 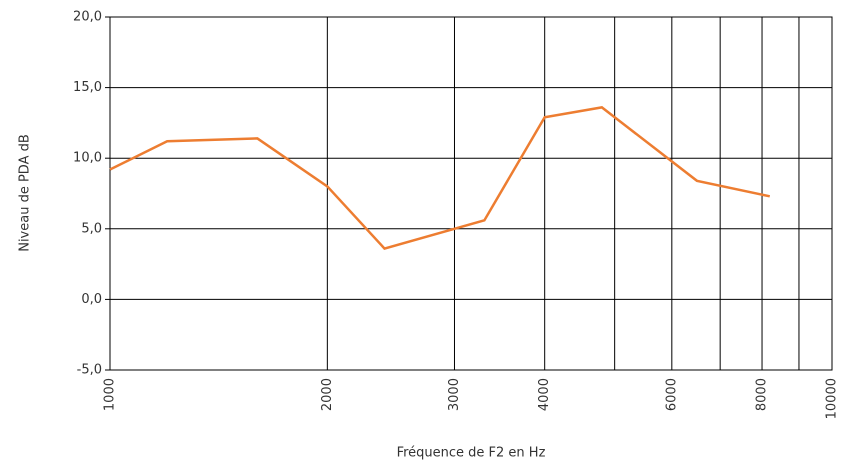 I want to click on x-tick-label: 4000, so click(x=544, y=394).